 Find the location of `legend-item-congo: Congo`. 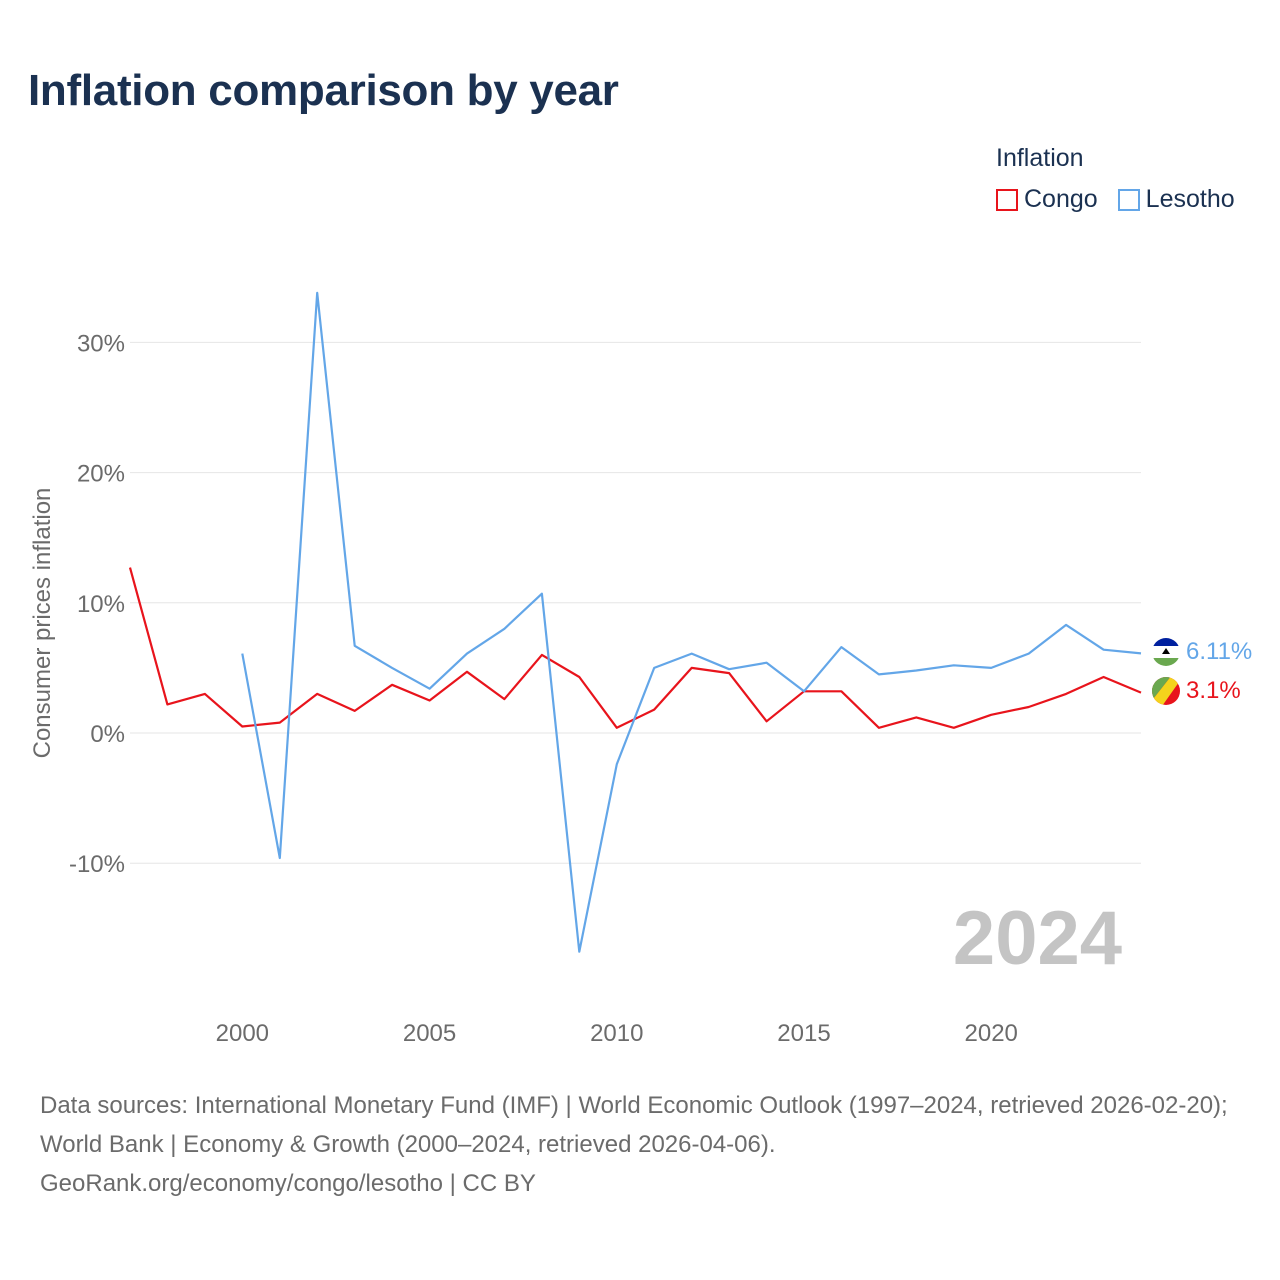

legend-item-congo: Congo is located at coordinates (1047, 199).